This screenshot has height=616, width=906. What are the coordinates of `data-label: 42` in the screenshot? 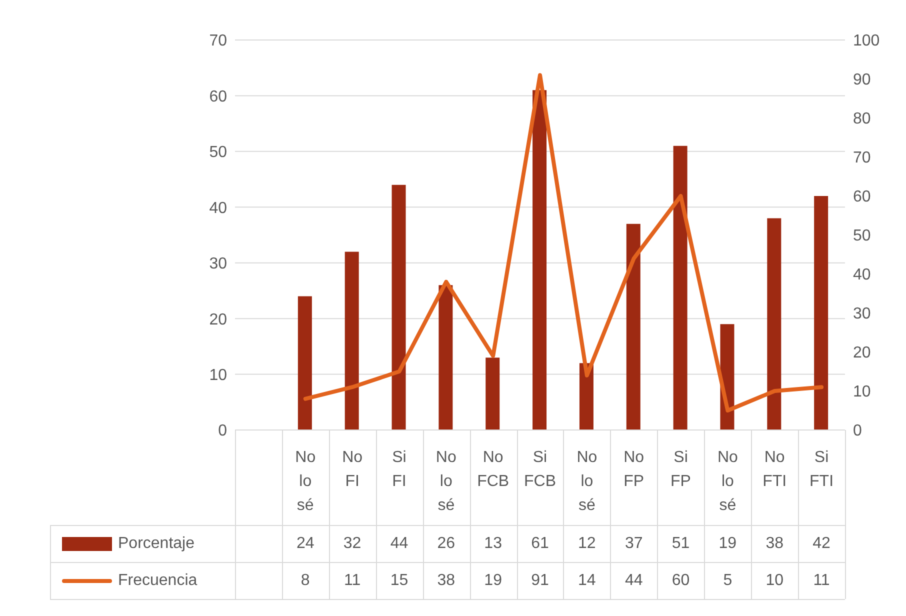 It's located at (822, 544).